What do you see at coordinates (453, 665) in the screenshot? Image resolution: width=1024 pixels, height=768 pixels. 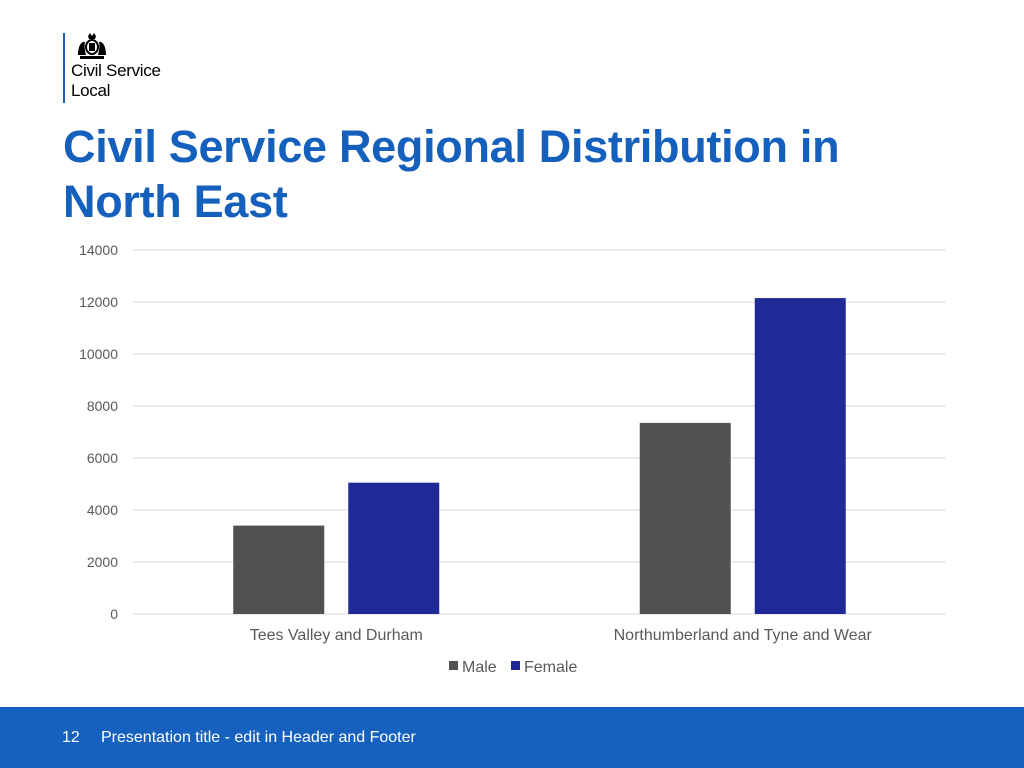 I see `legend-swatch-male` at bounding box center [453, 665].